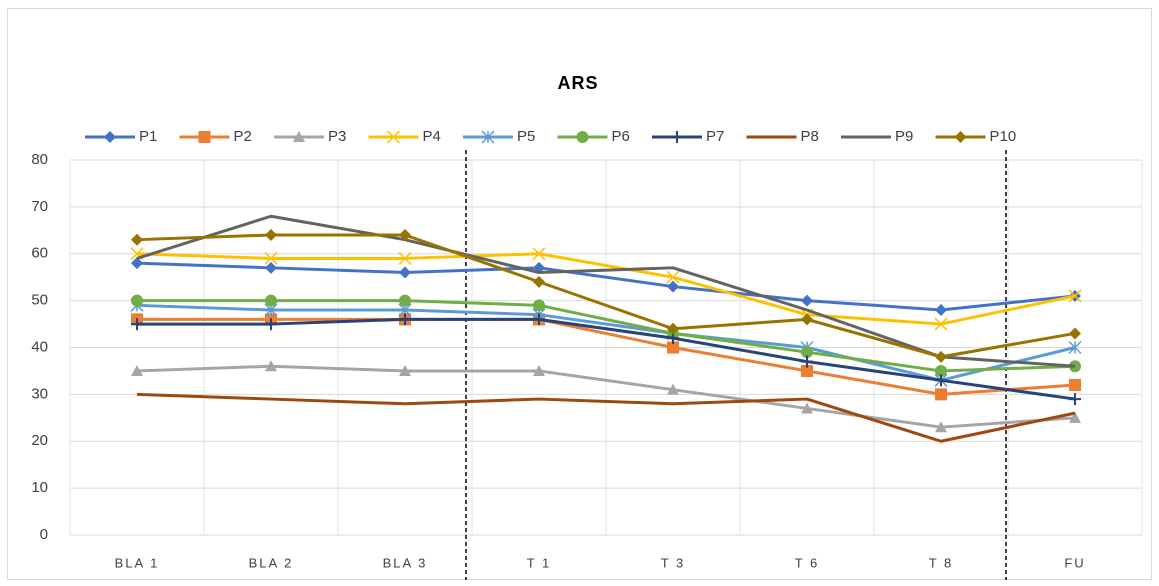  I want to click on legend-label: P2, so click(243, 136).